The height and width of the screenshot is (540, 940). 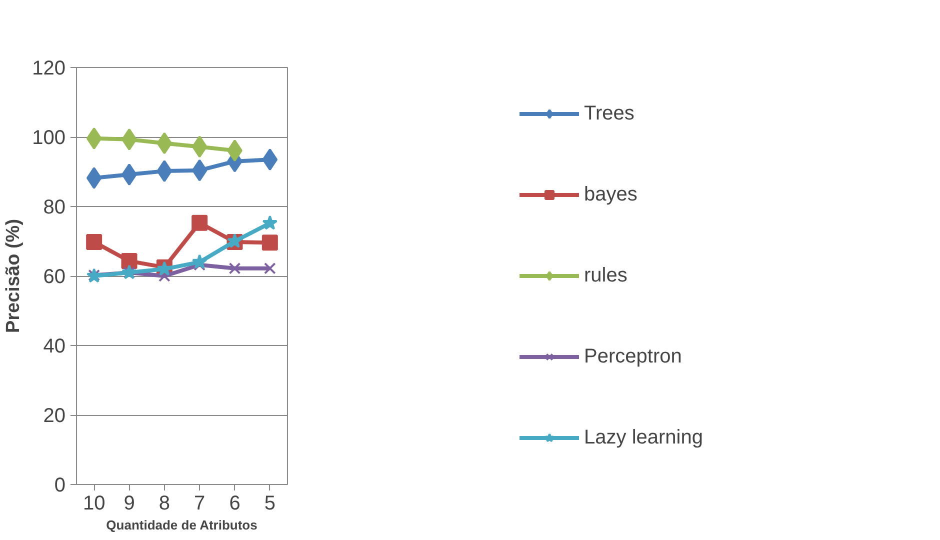 I want to click on y-tick-label: 80, so click(x=54, y=207).